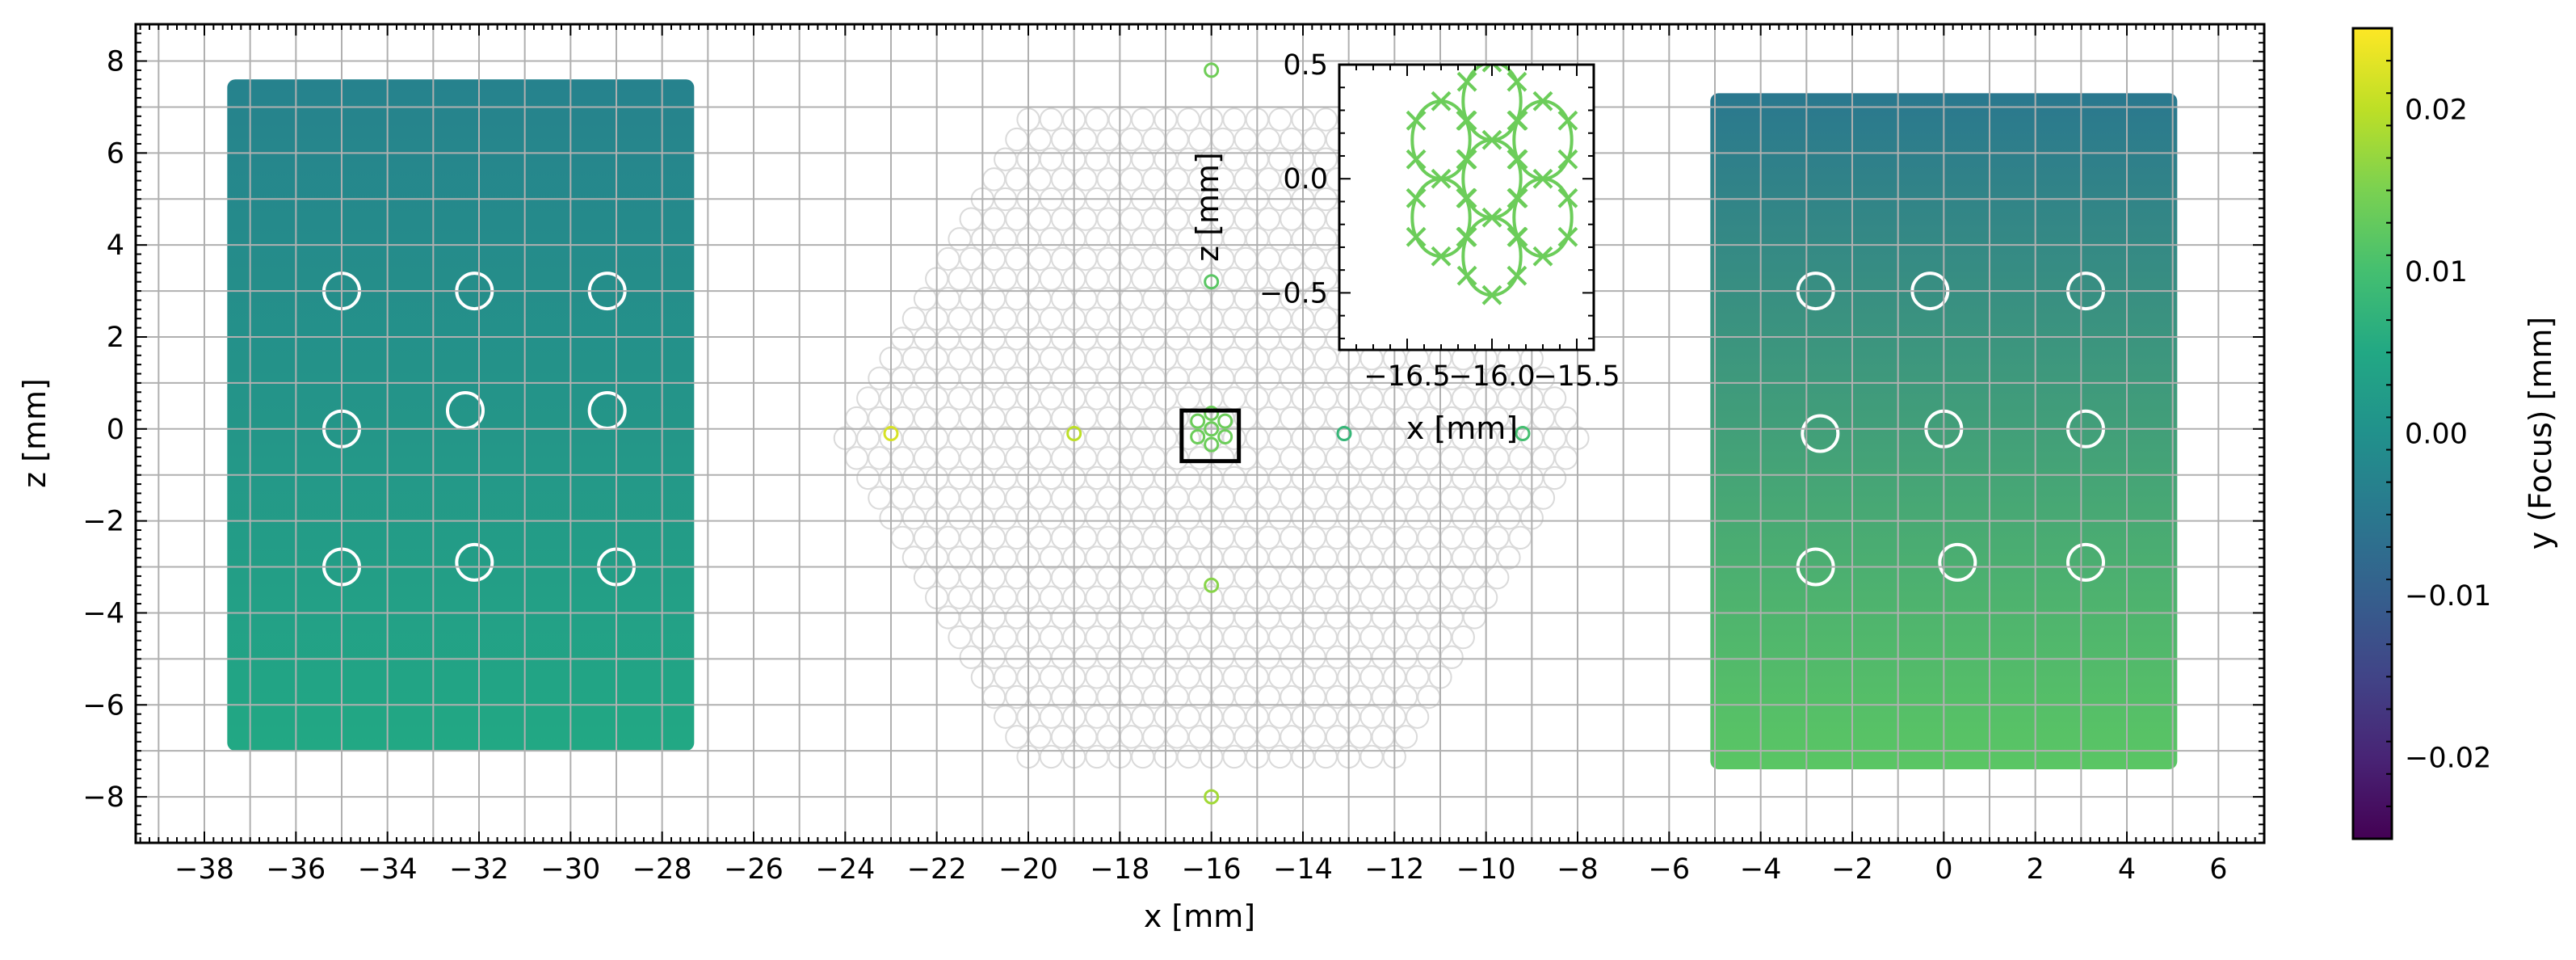 This screenshot has width=2576, height=960. I want to click on colorbar-tick-label: 0.01, so click(2436, 272).